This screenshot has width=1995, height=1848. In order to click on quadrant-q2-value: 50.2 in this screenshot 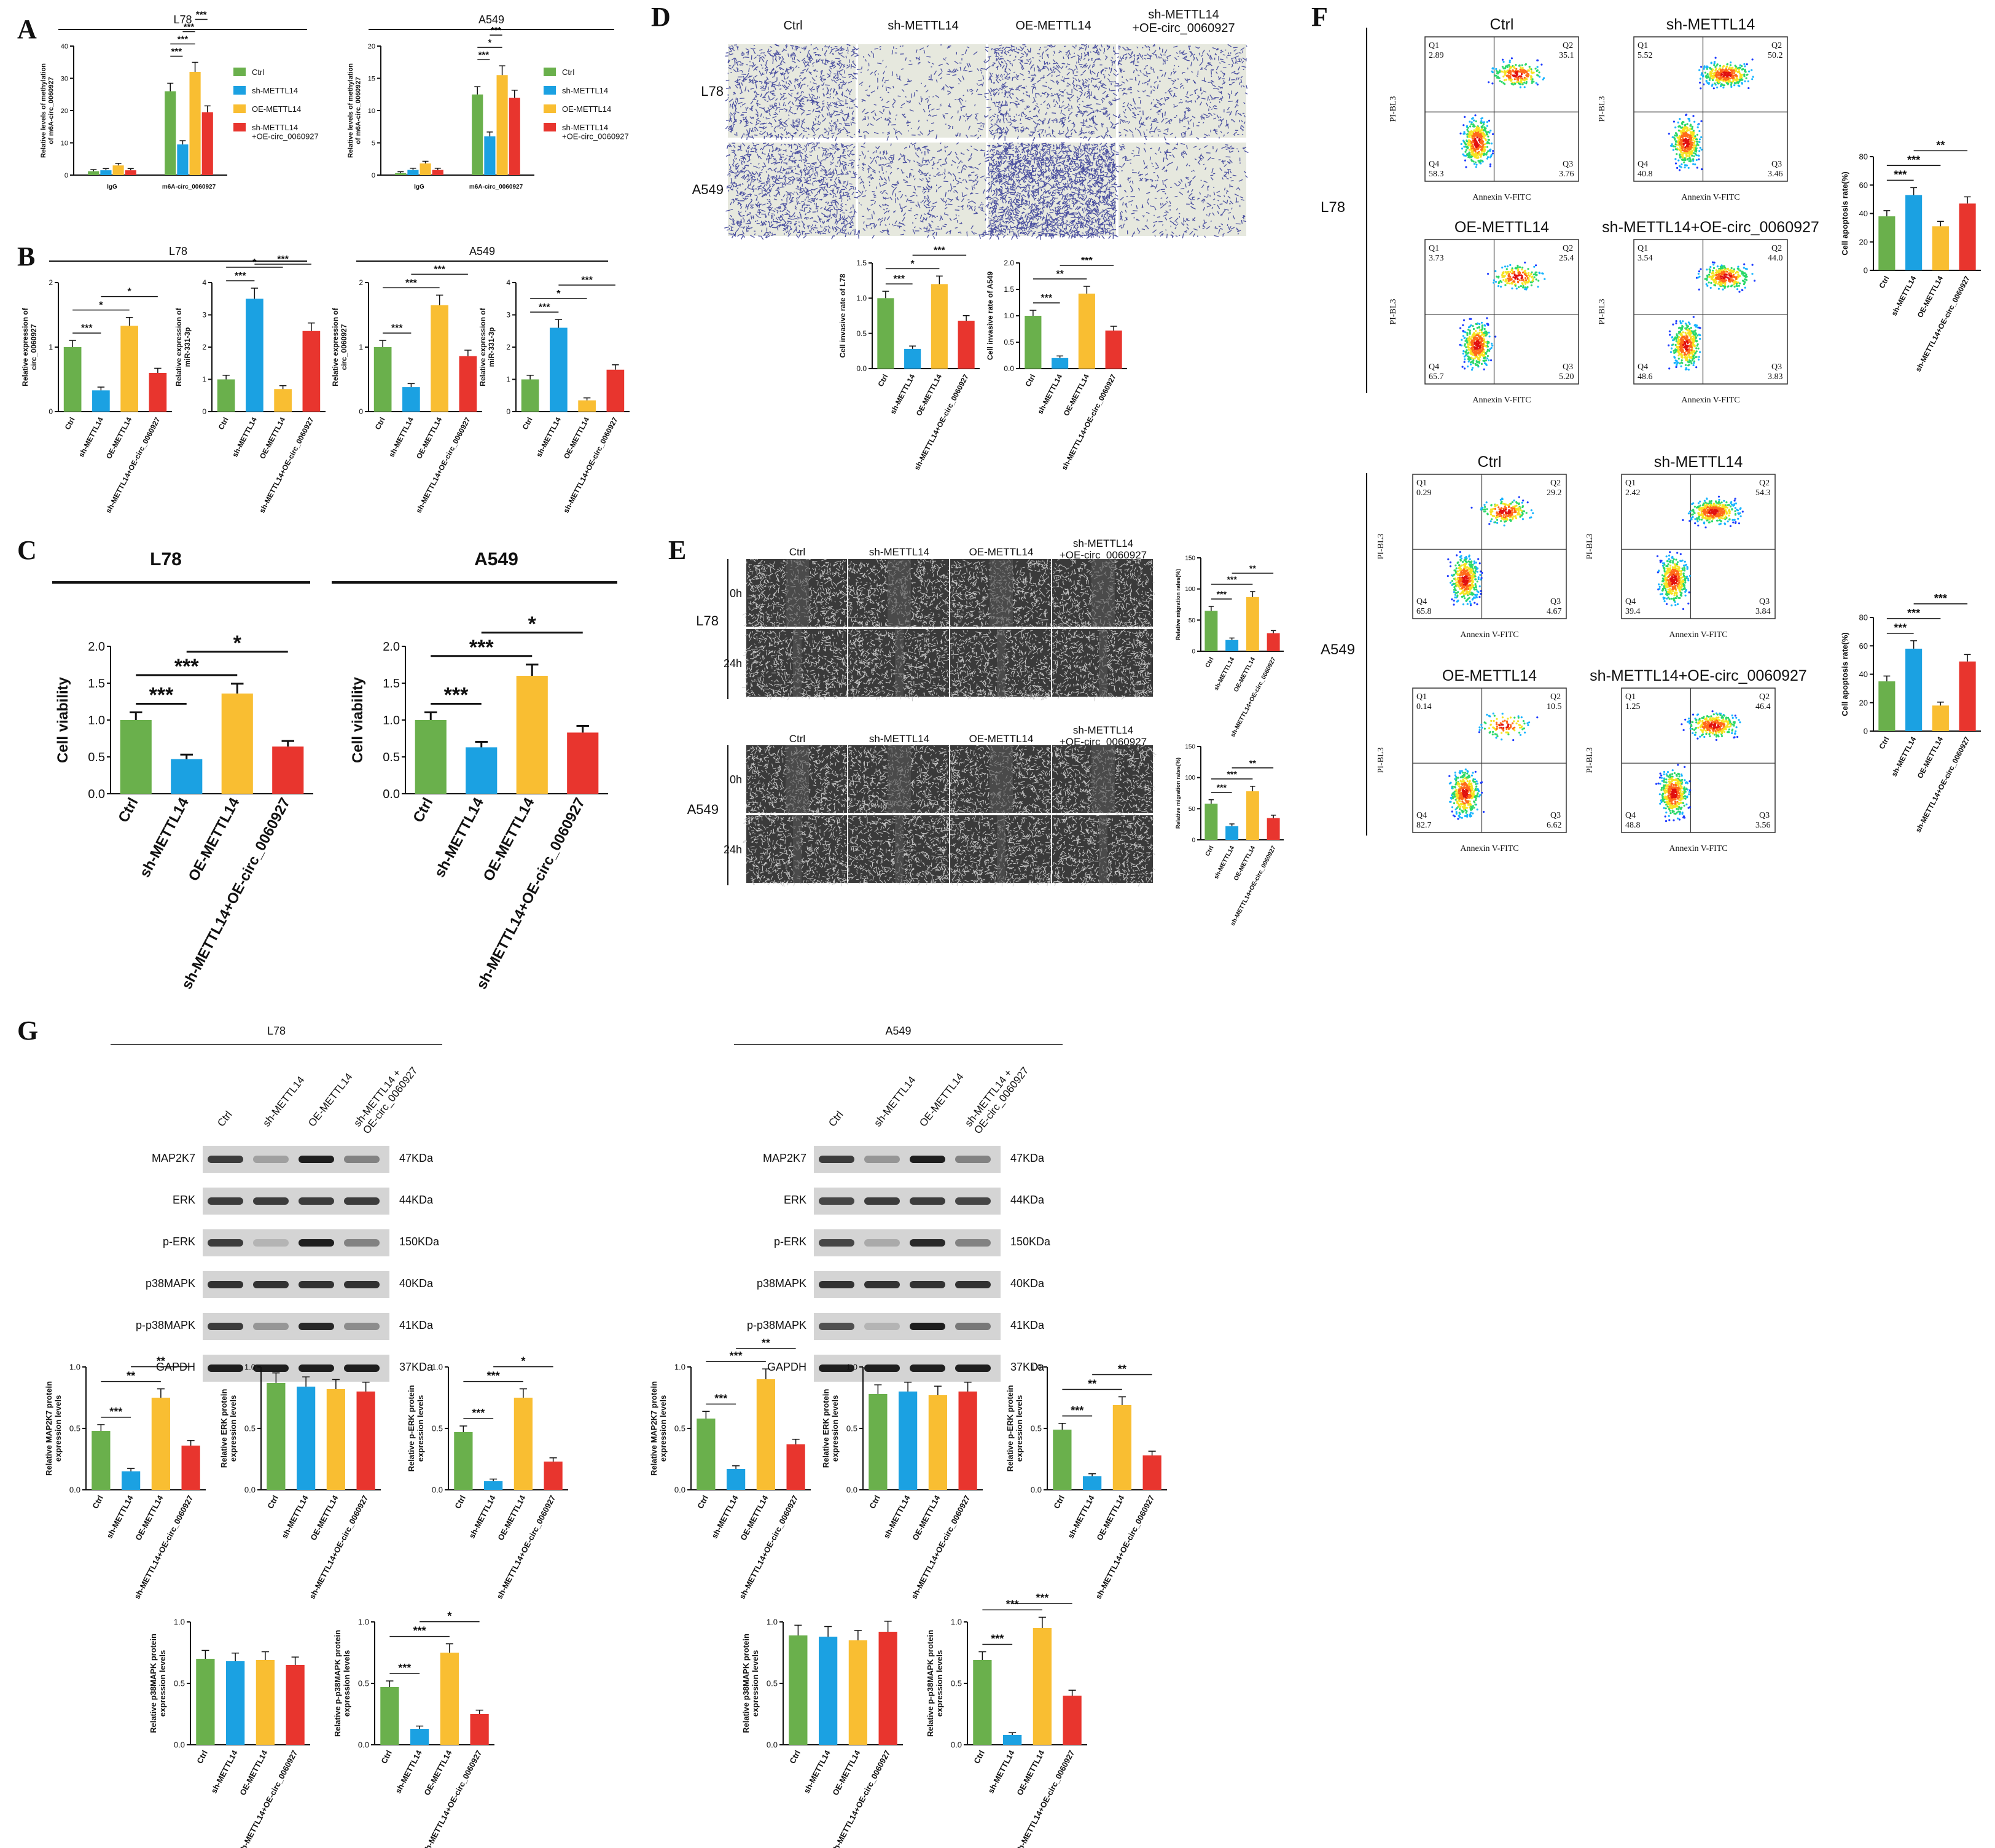, I will do `click(1775, 55)`.